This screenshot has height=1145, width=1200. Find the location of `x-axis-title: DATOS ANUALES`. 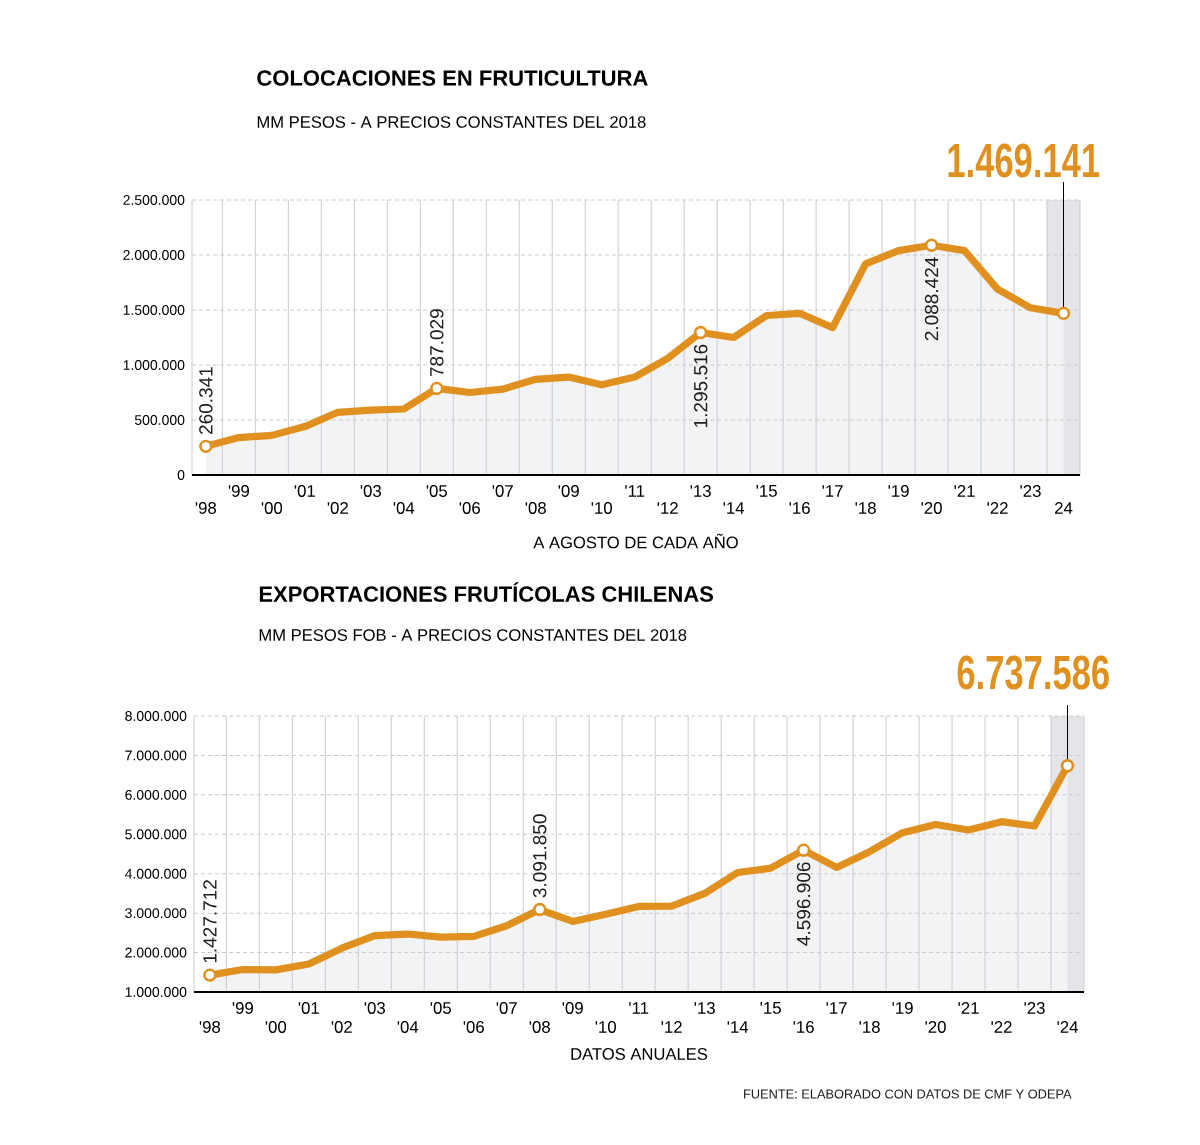

x-axis-title: DATOS ANUALES is located at coordinates (639, 1054).